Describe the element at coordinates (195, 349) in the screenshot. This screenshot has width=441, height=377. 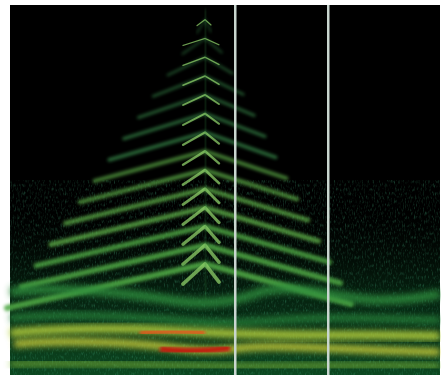
I see `hot-spot-lower` at that location.